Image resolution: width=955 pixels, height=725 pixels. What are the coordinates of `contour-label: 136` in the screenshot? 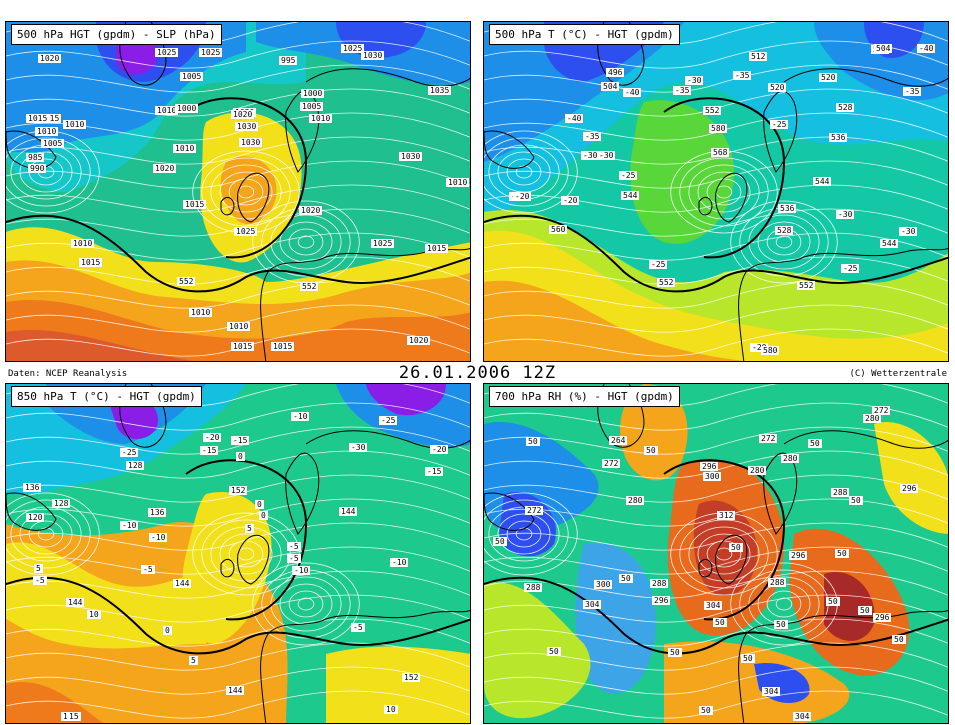 It's located at (32, 487).